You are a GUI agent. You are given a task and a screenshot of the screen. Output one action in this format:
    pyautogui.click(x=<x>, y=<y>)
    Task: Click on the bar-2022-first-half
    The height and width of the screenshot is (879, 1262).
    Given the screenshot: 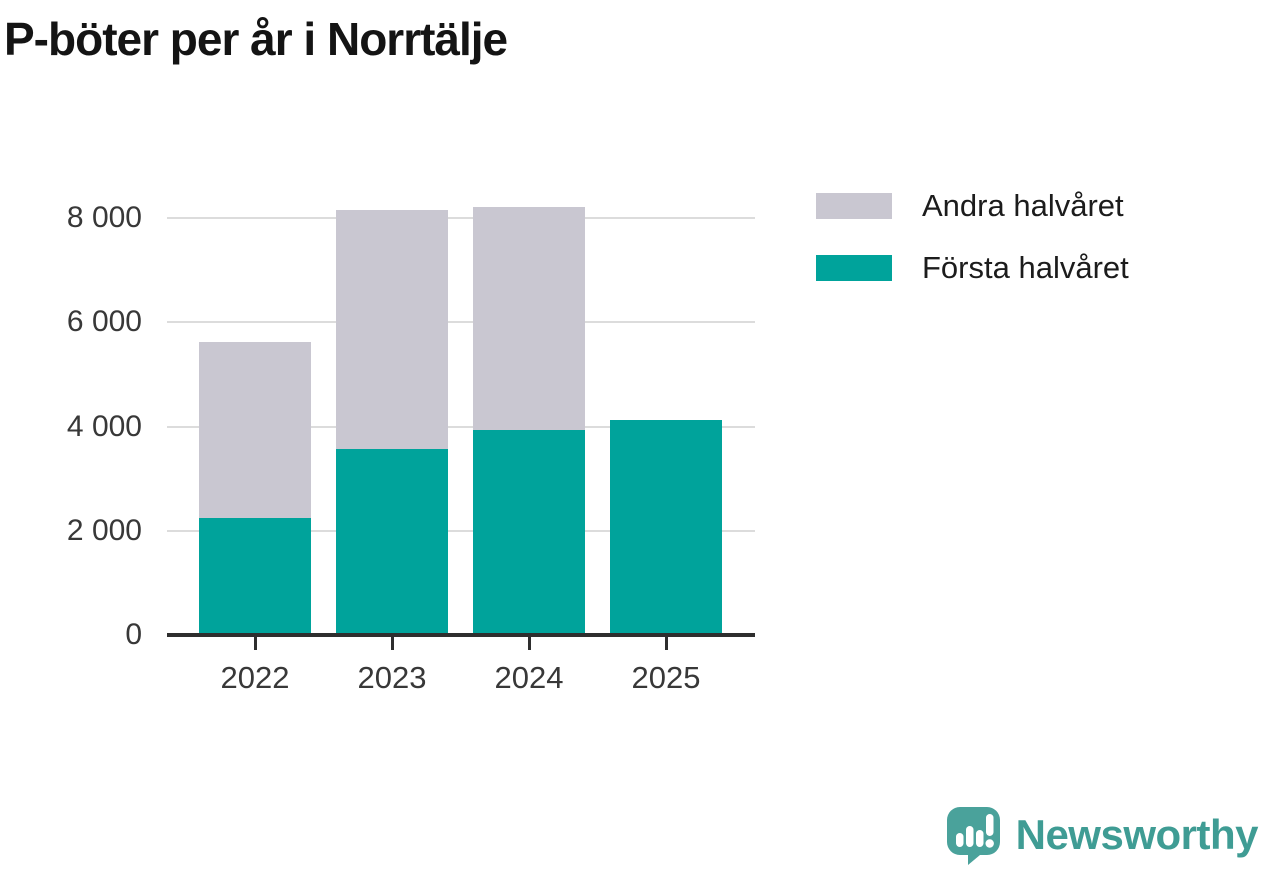 What is the action you would take?
    pyautogui.click(x=255, y=575)
    